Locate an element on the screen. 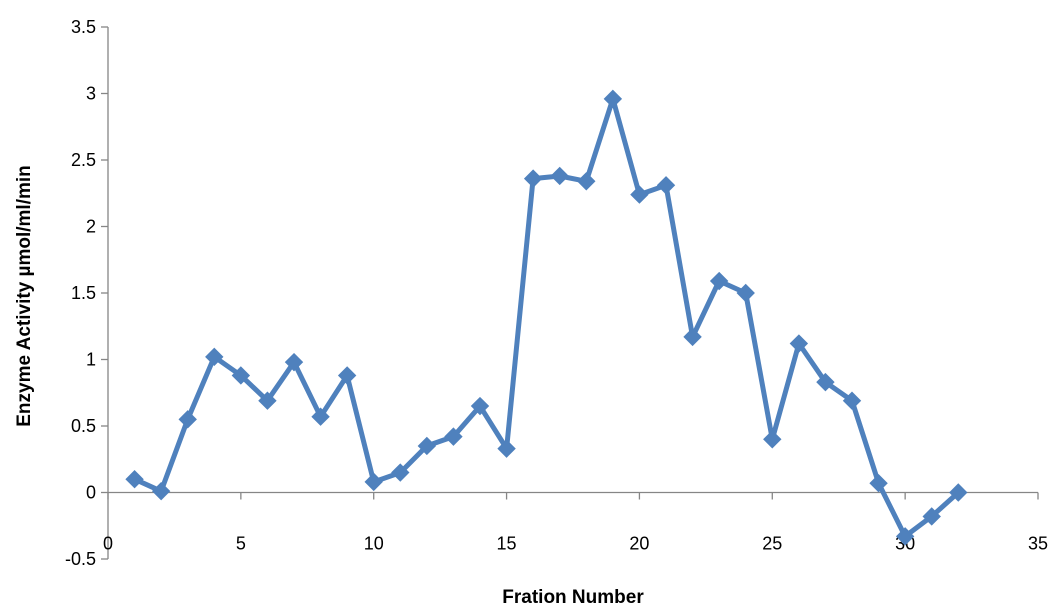  x-axis-title: Fration Number is located at coordinates (573, 597).